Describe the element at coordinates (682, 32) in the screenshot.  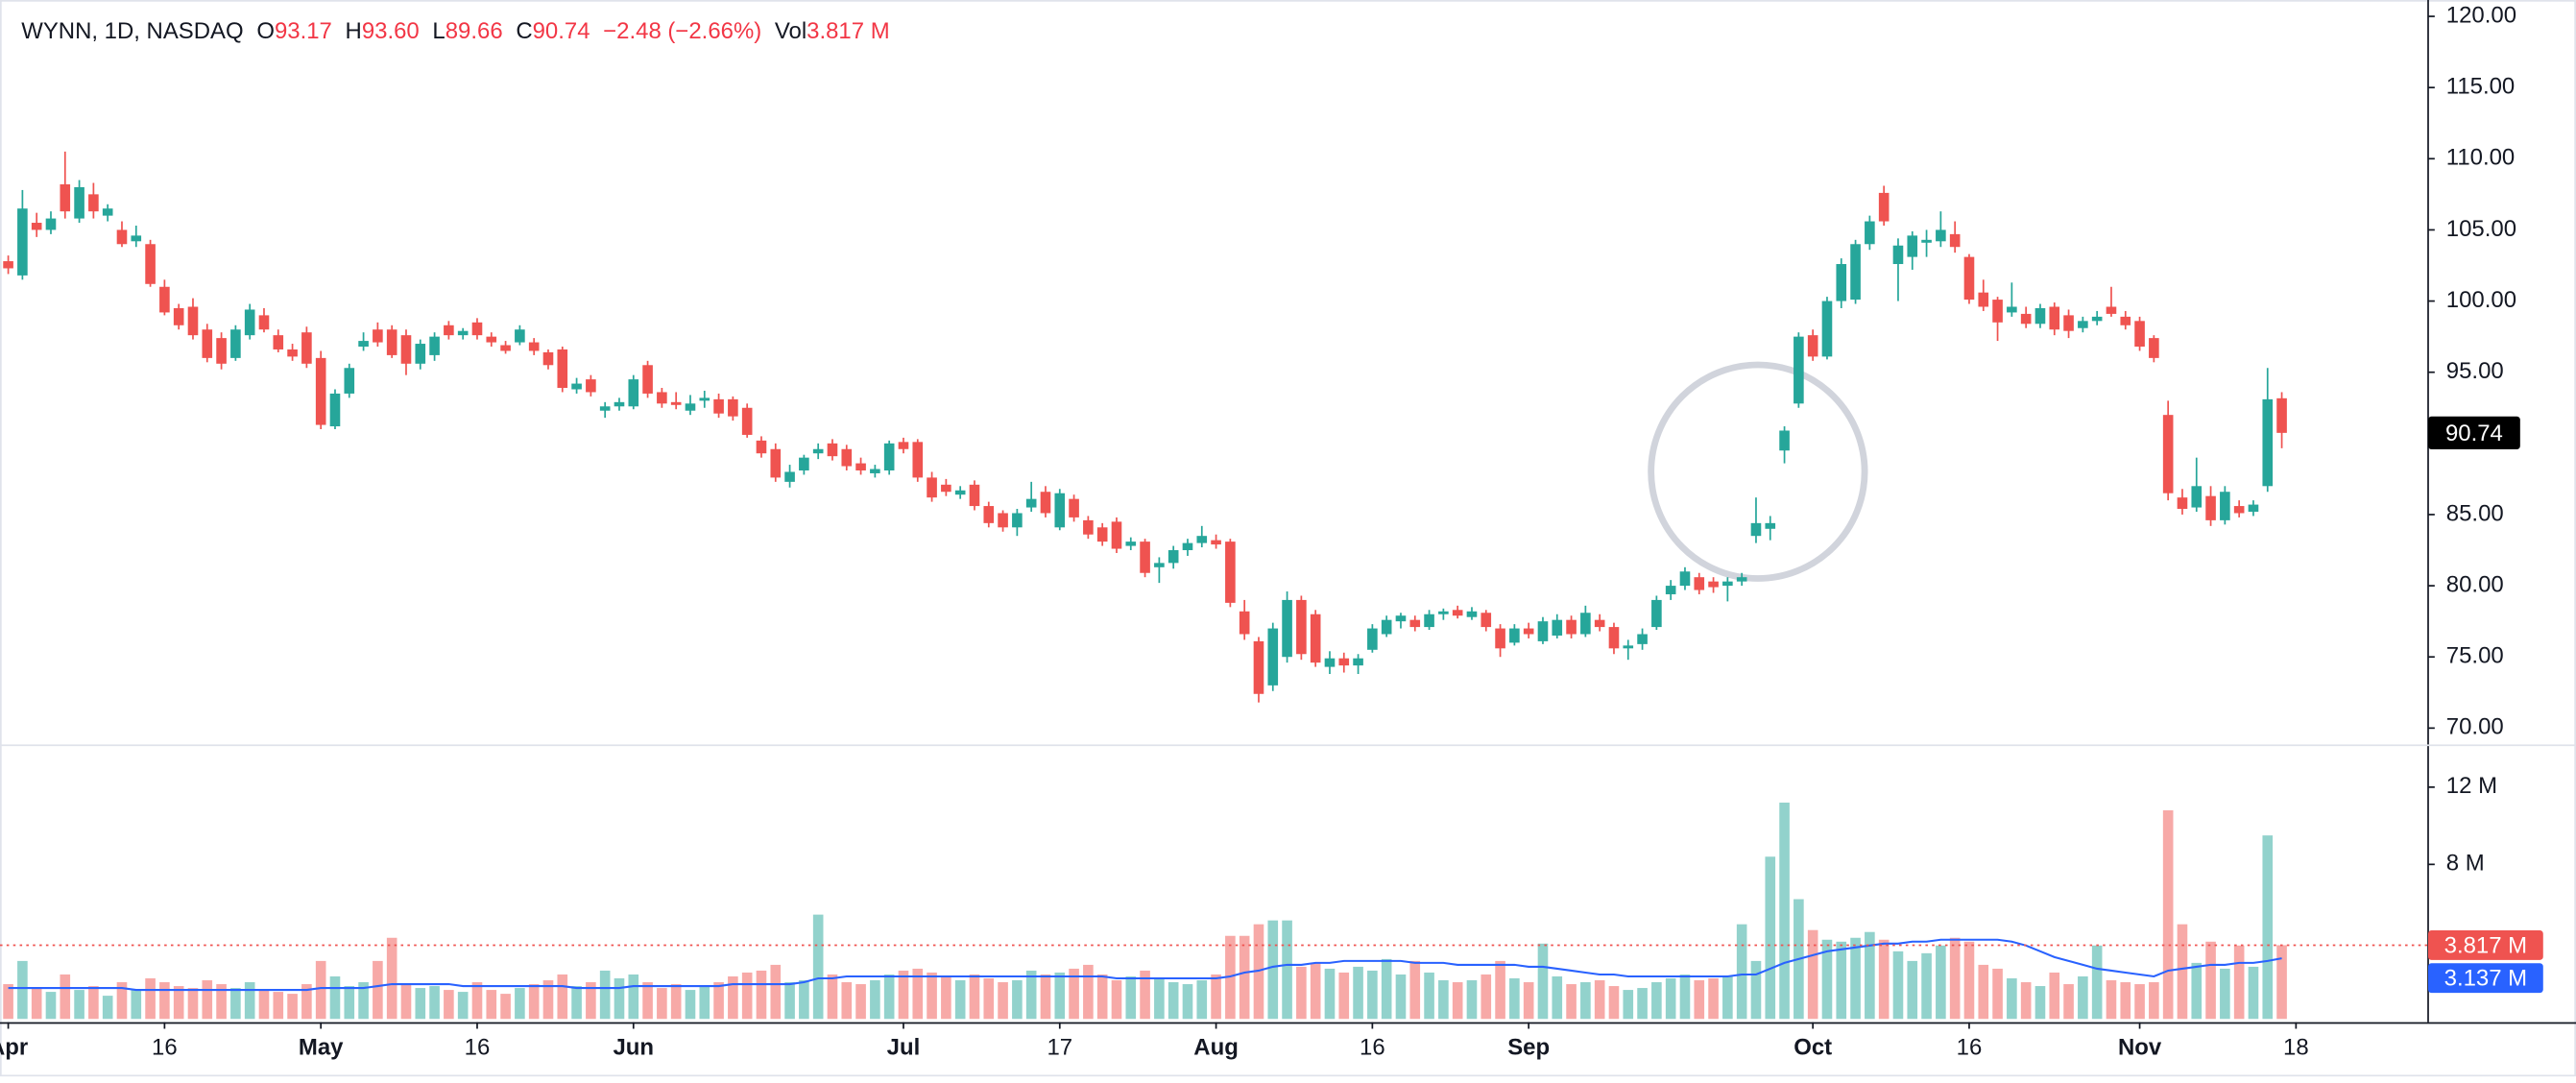
I see `change: −2.48 (−2.66%)` at that location.